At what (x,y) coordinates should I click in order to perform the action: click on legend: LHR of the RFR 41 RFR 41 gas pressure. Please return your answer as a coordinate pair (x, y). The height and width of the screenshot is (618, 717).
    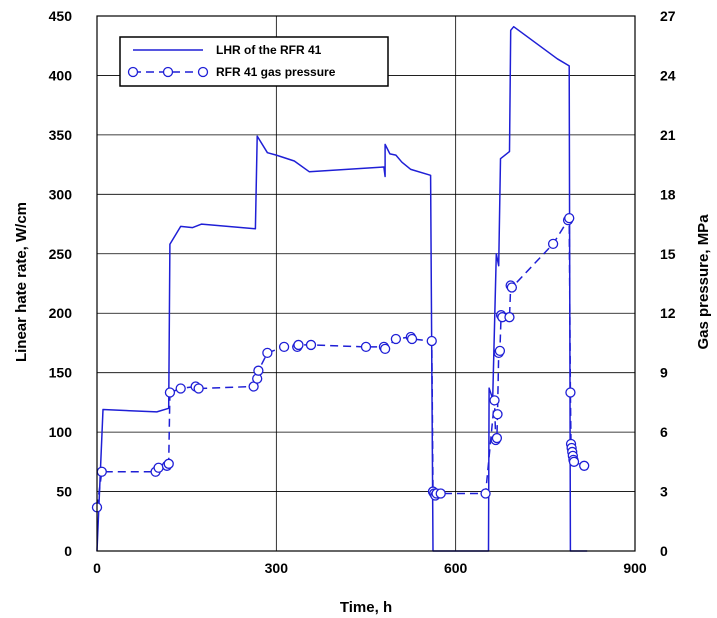
    Looking at the image, I should click on (254, 61).